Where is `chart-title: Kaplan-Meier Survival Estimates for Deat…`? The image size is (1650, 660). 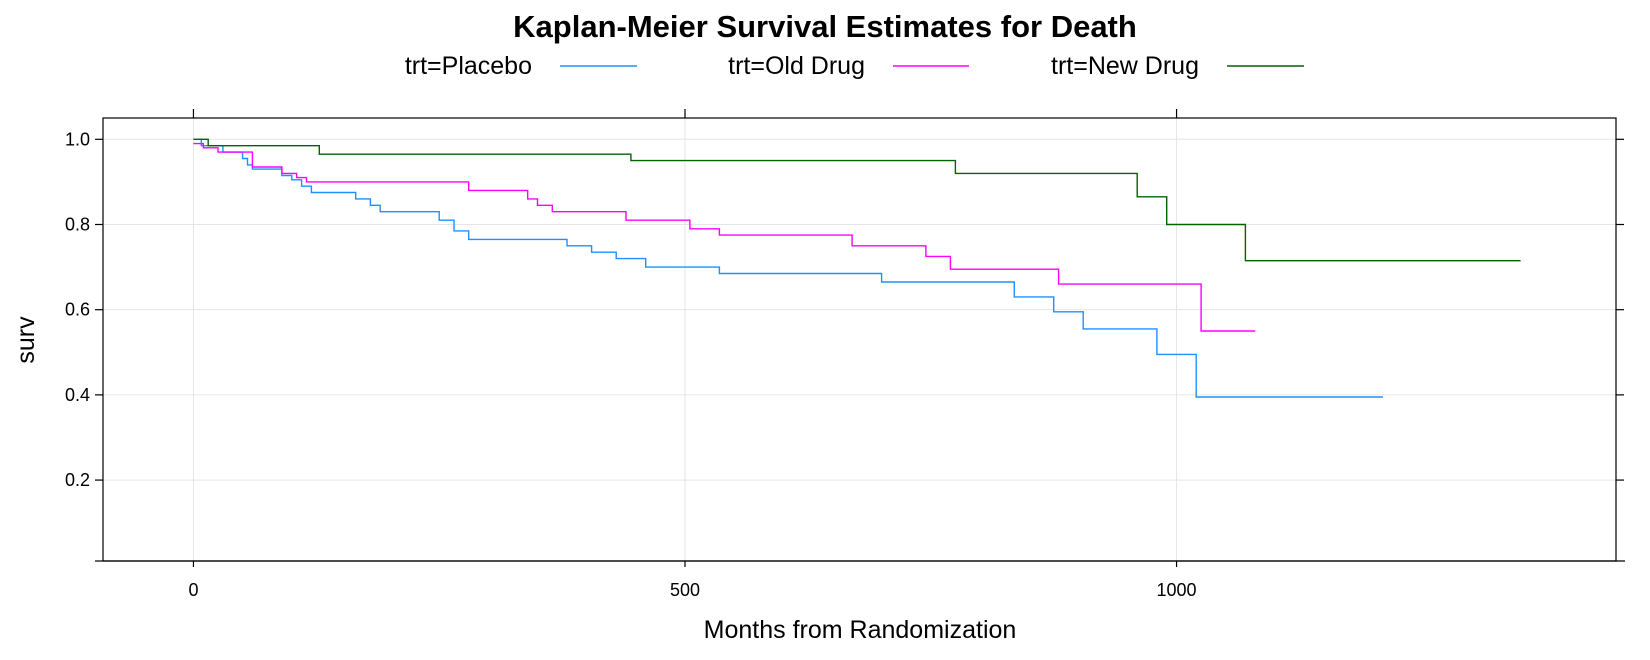 chart-title: Kaplan-Meier Survival Estimates for Deat… is located at coordinates (825, 26).